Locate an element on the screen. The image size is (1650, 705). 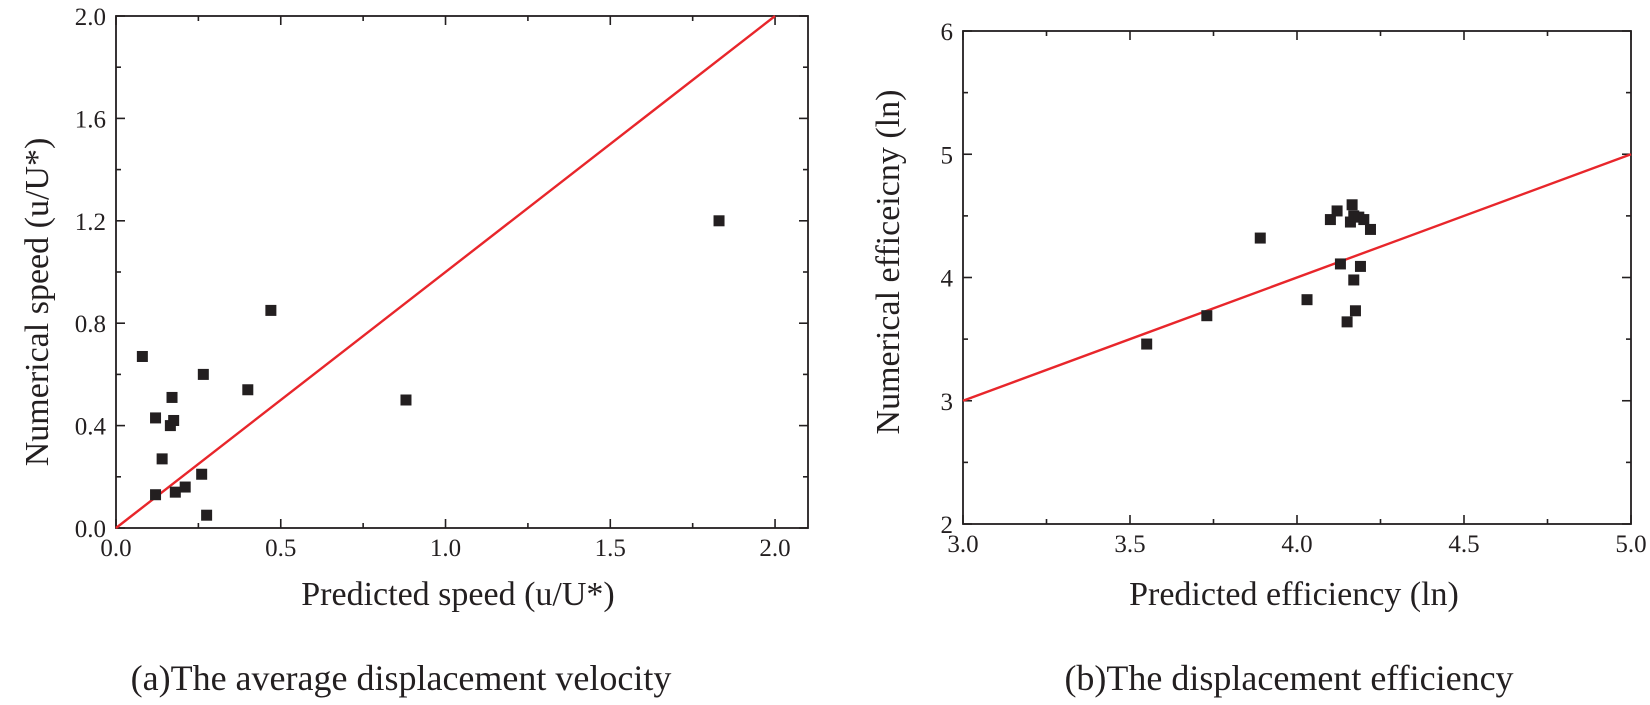
y-tick-label: 4 is located at coordinates (947, 279).